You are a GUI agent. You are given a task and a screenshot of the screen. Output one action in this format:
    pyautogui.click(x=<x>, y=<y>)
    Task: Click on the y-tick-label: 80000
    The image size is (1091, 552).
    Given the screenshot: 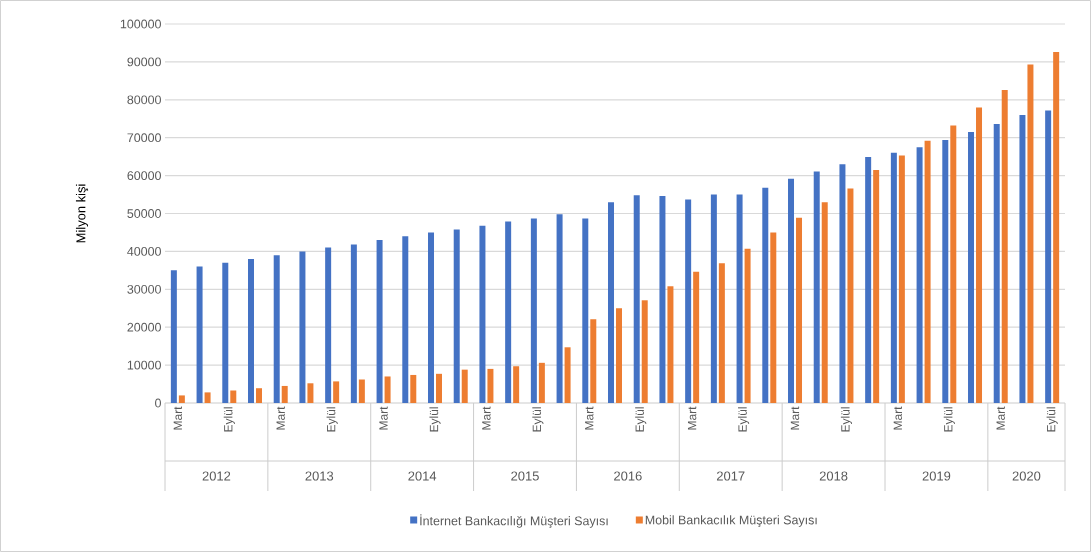 What is the action you would take?
    pyautogui.click(x=144, y=100)
    